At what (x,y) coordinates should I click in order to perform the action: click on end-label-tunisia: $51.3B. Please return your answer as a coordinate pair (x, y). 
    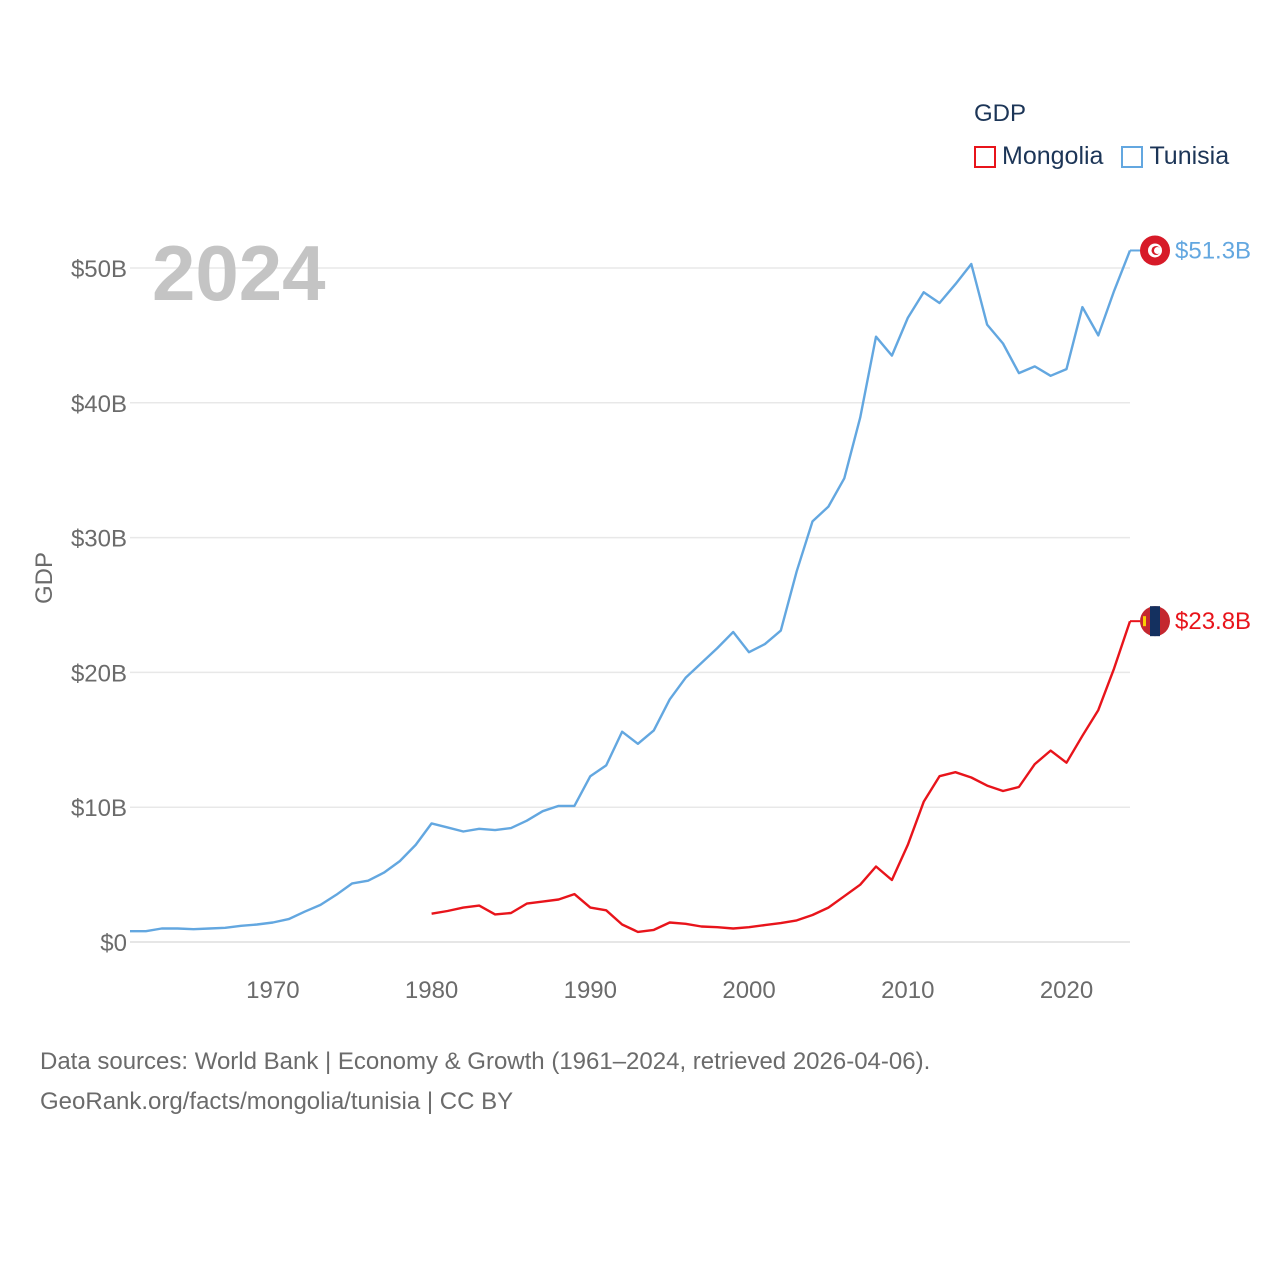
    Looking at the image, I should click on (1213, 250).